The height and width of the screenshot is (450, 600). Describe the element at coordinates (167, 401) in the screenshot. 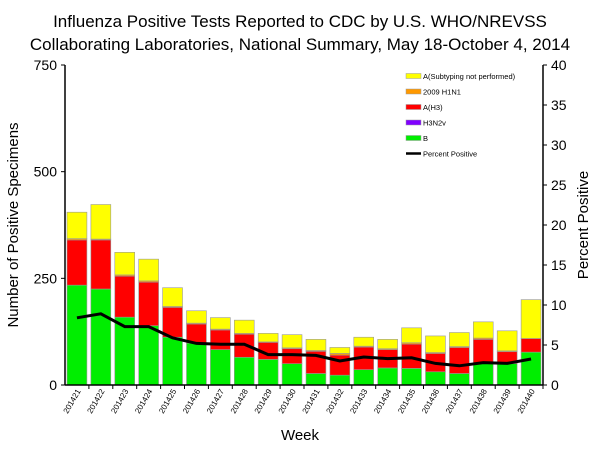

I see `x-tick-label: 201425` at that location.